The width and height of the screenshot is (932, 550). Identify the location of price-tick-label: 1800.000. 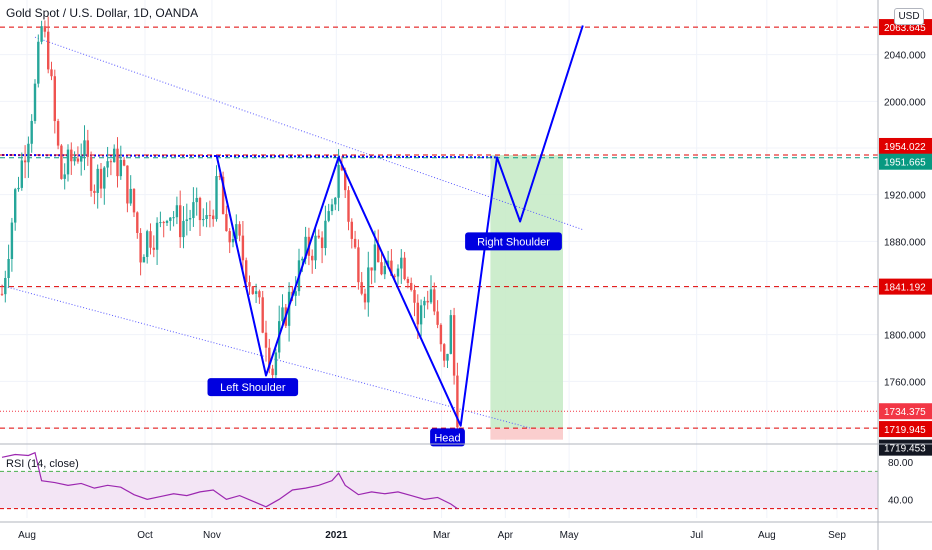
(905, 336).